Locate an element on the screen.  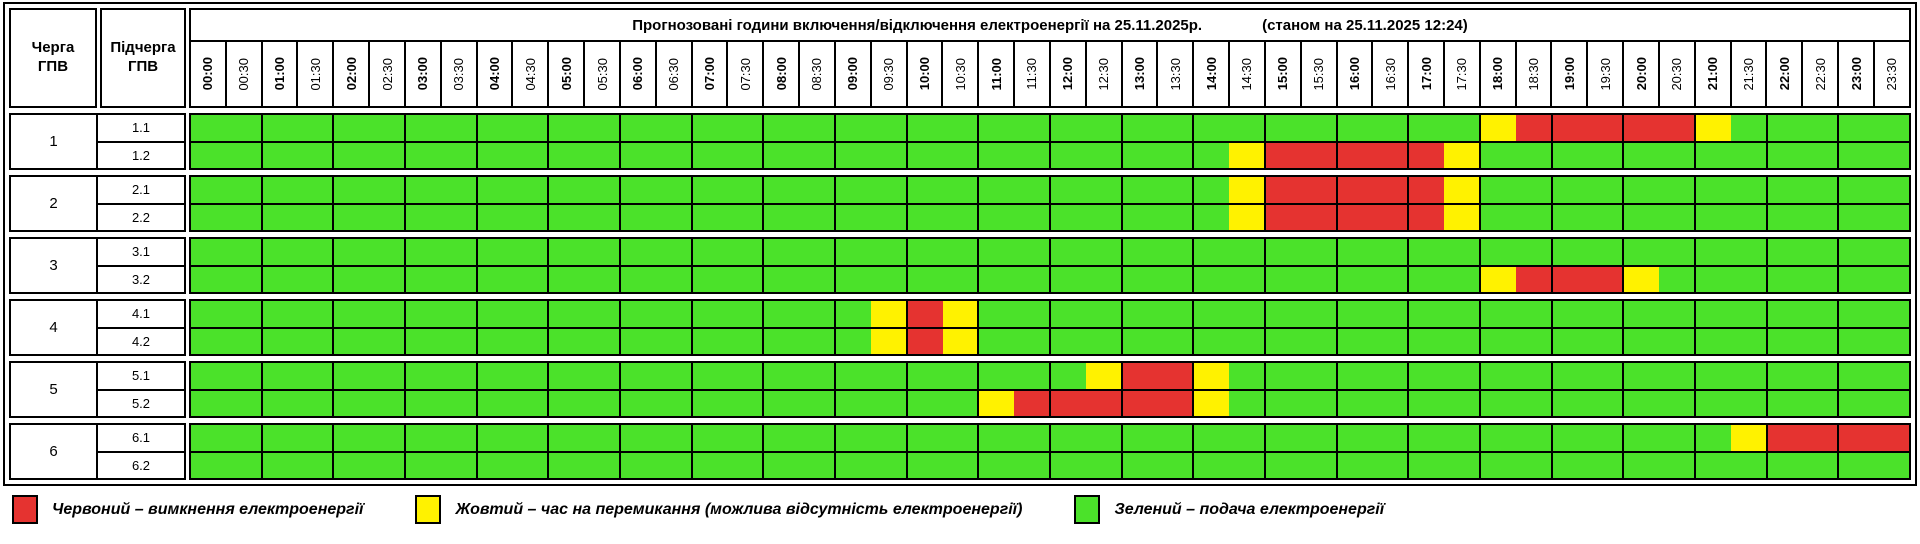
schedule-grid is located at coordinates (1050, 389).